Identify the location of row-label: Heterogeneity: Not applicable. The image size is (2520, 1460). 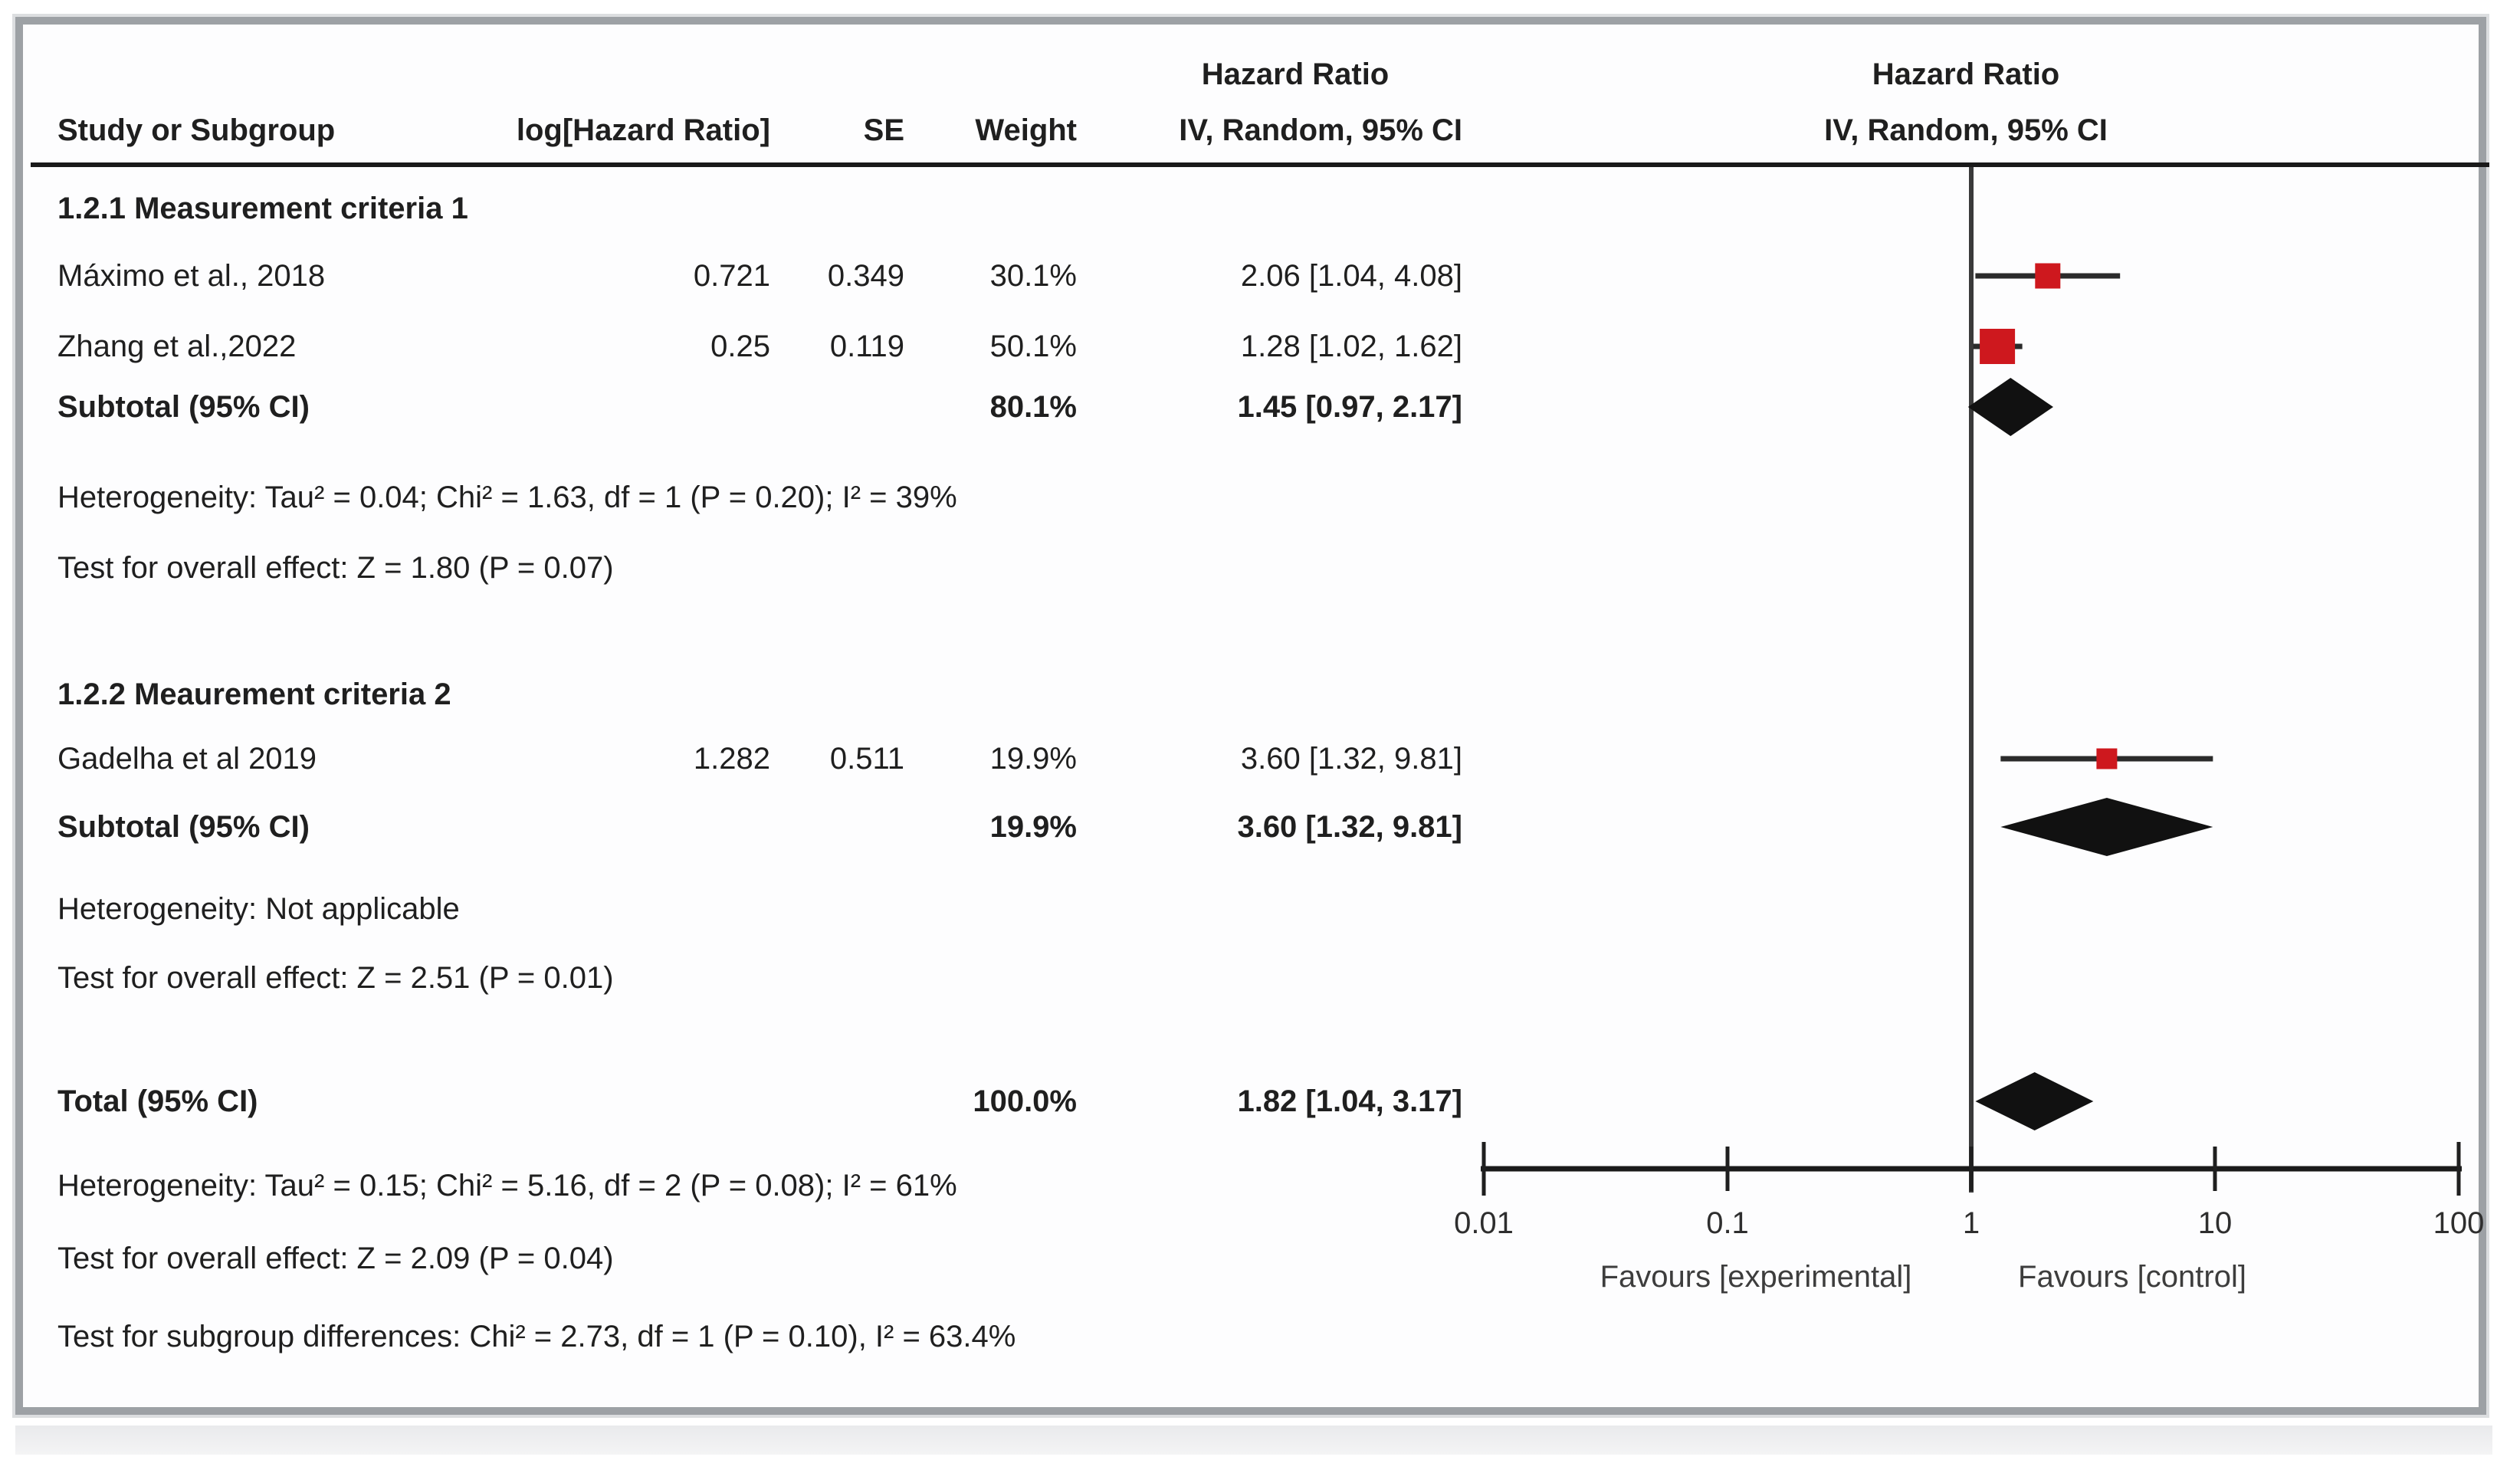
(258, 909).